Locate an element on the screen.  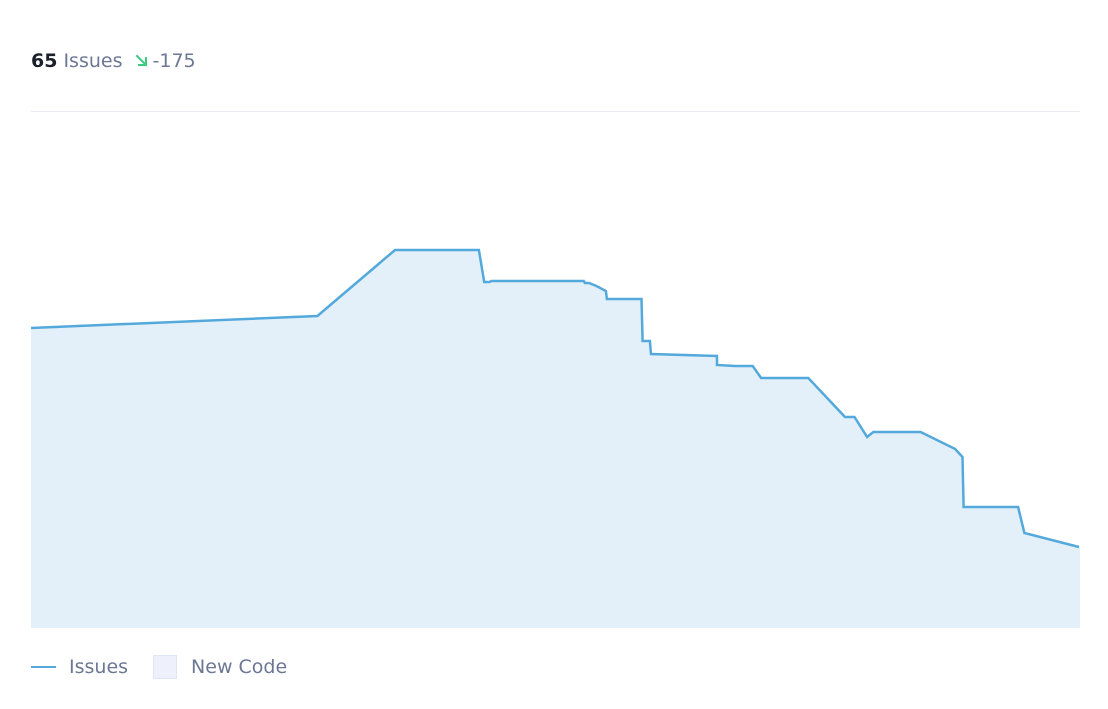
arrow-down-right-icon is located at coordinates (142, 61).